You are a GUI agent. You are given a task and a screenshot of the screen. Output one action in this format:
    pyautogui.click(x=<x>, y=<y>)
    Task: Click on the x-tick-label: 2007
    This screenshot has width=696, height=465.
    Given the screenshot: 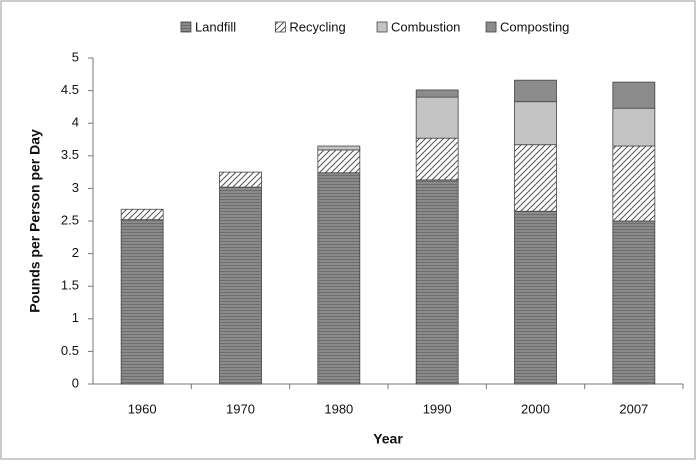 What is the action you would take?
    pyautogui.click(x=633, y=408)
    